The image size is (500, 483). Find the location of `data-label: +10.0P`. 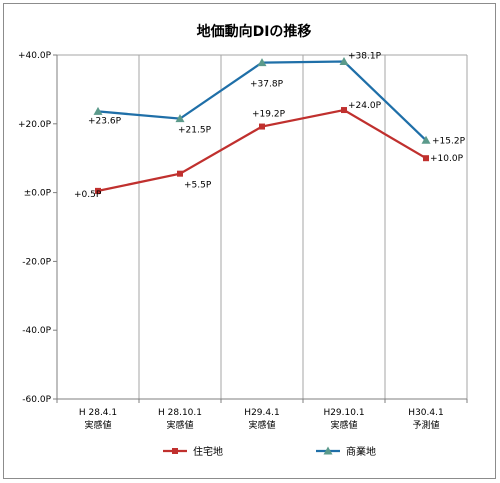

data-label: +10.0P is located at coordinates (447, 159).